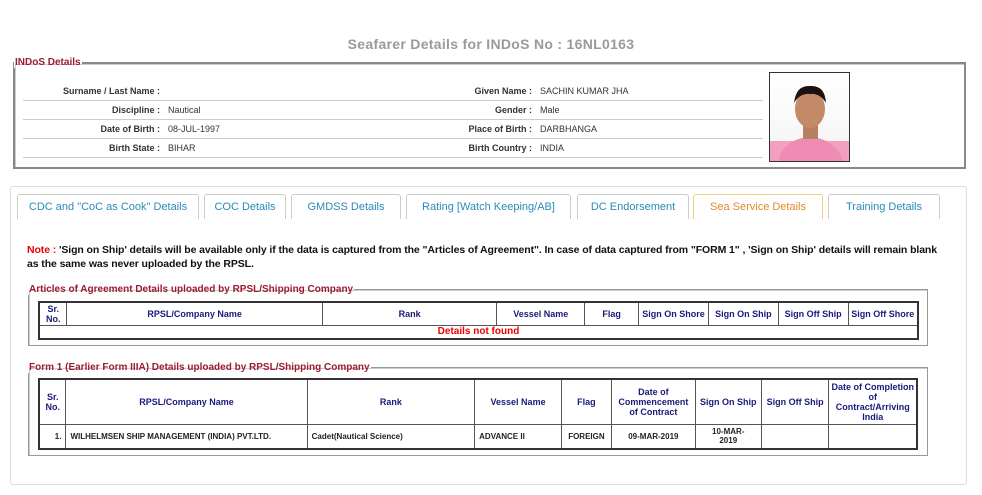  What do you see at coordinates (391, 436) in the screenshot?
I see `cell-rank: Cadet(Nautical Science)` at bounding box center [391, 436].